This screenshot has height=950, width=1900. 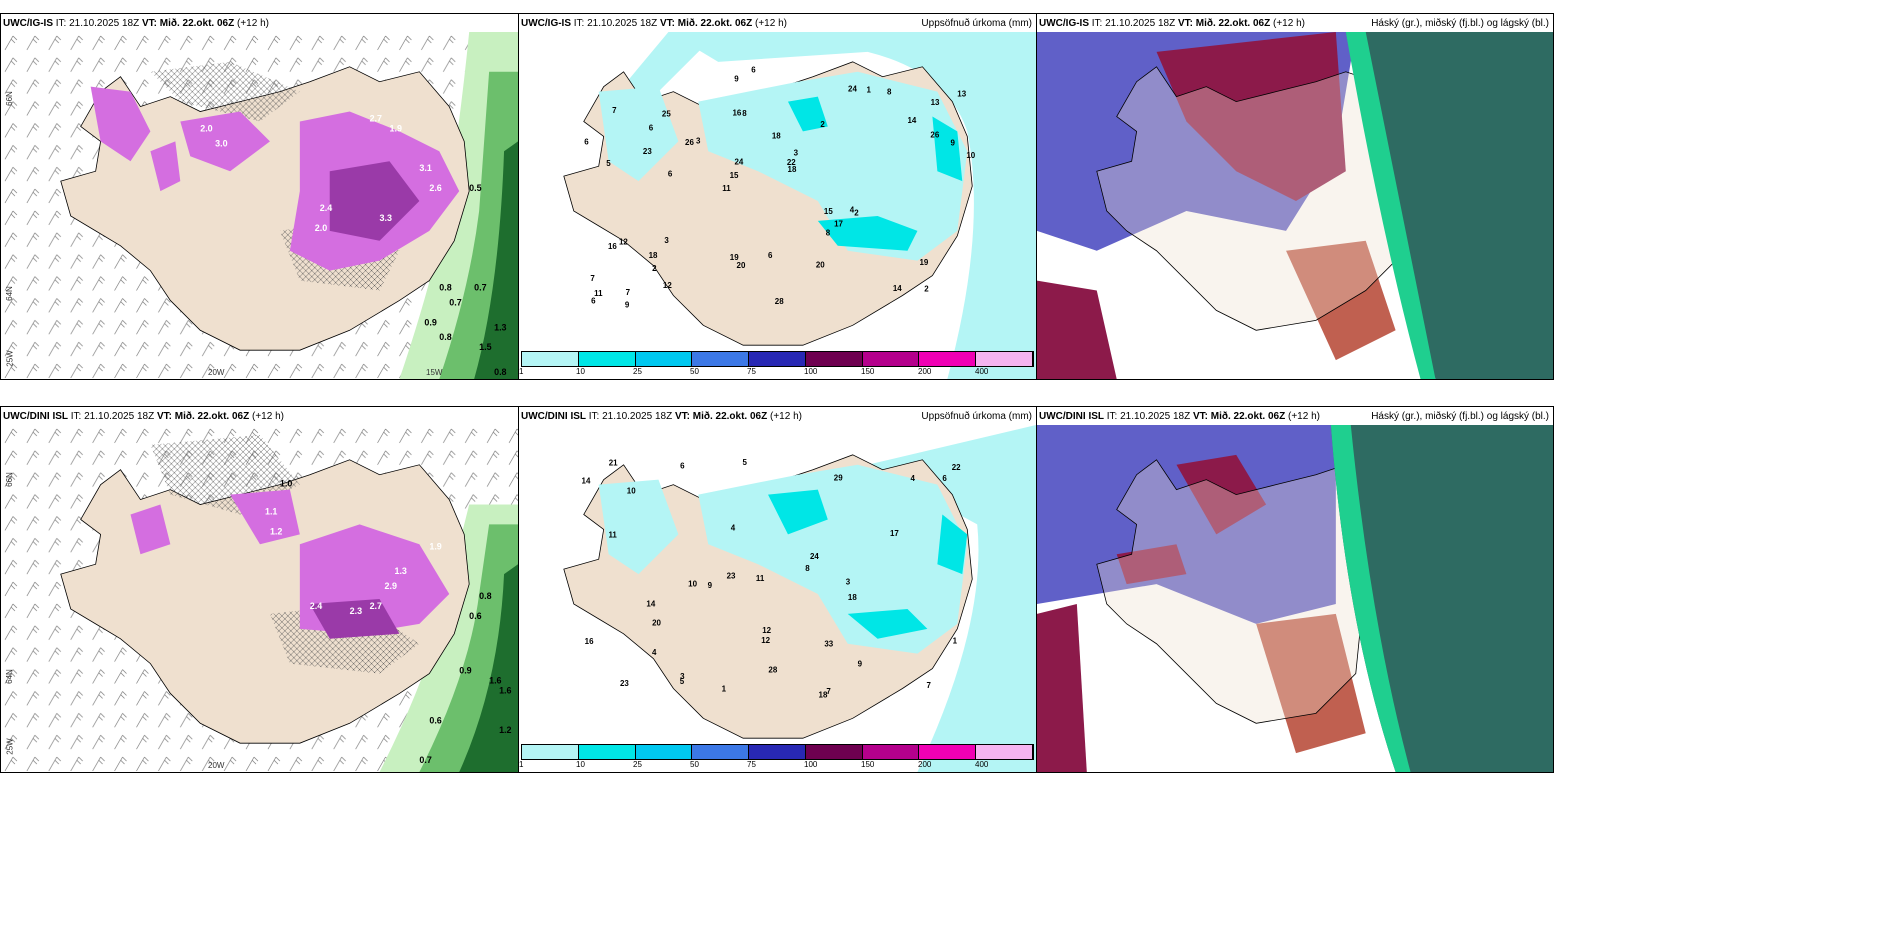 What do you see at coordinates (455, 302) in the screenshot?
I see `svg-text: 0.7` at bounding box center [455, 302].